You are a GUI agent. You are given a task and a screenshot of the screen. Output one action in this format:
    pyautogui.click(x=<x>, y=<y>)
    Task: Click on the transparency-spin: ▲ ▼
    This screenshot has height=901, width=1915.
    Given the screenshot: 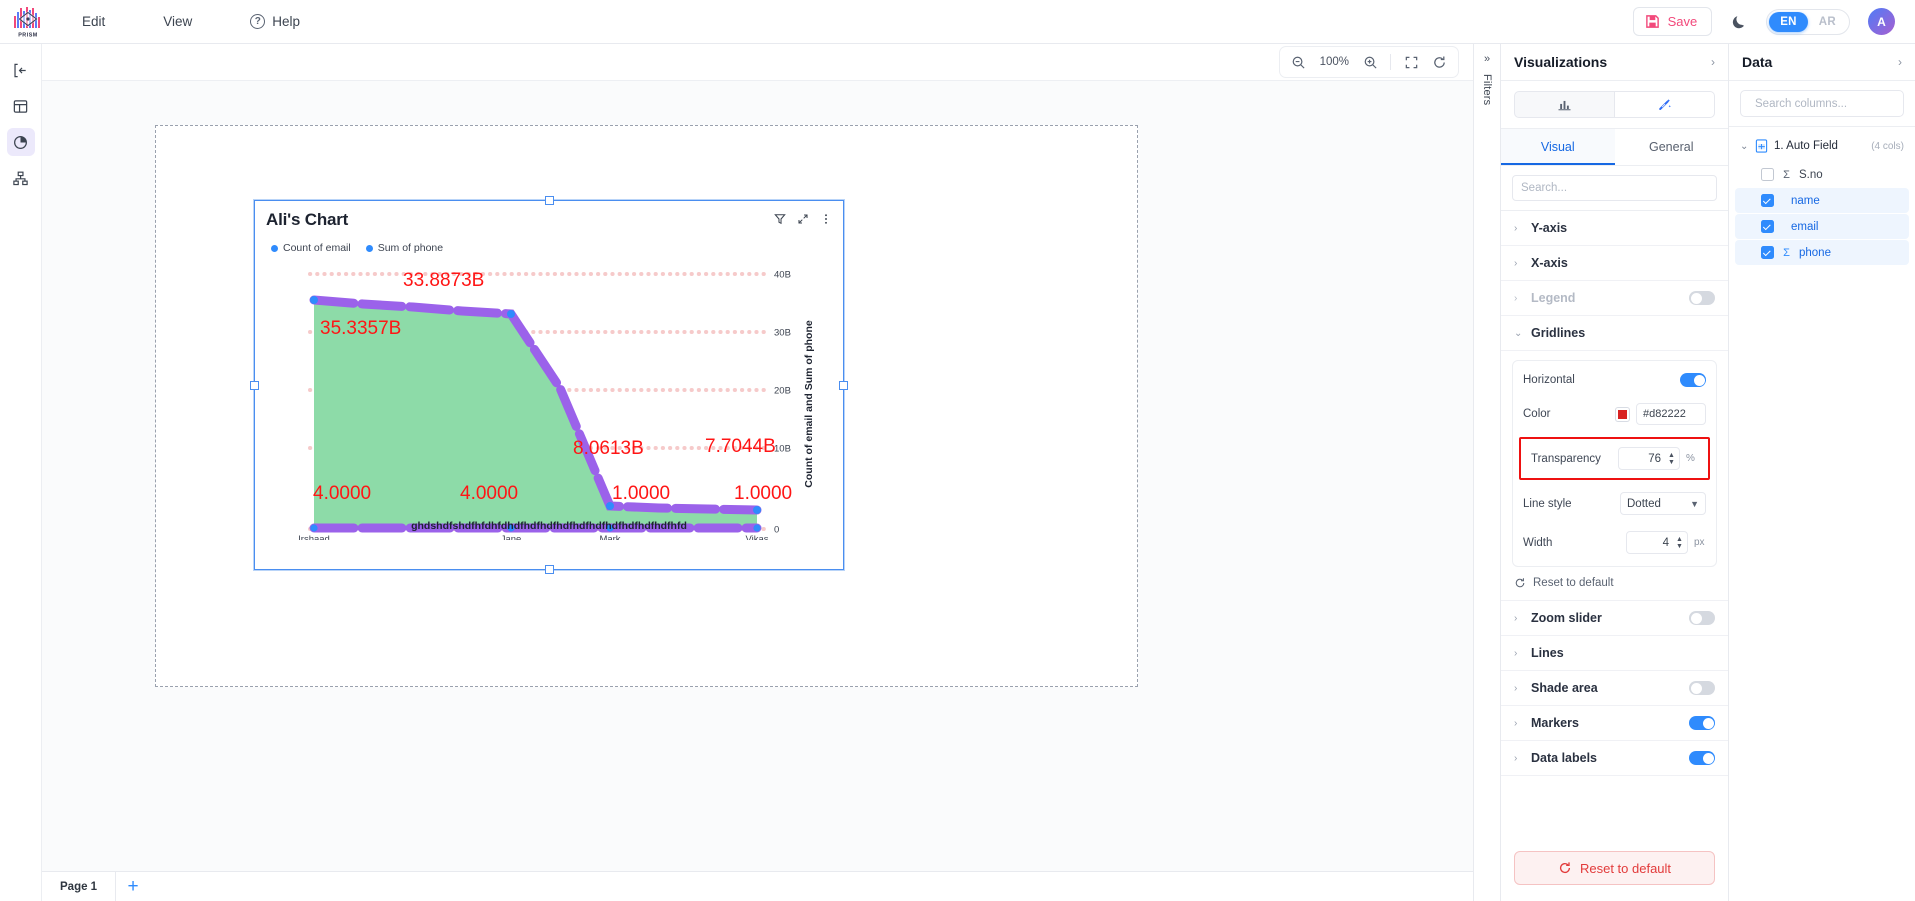 What is the action you would take?
    pyautogui.click(x=1672, y=459)
    